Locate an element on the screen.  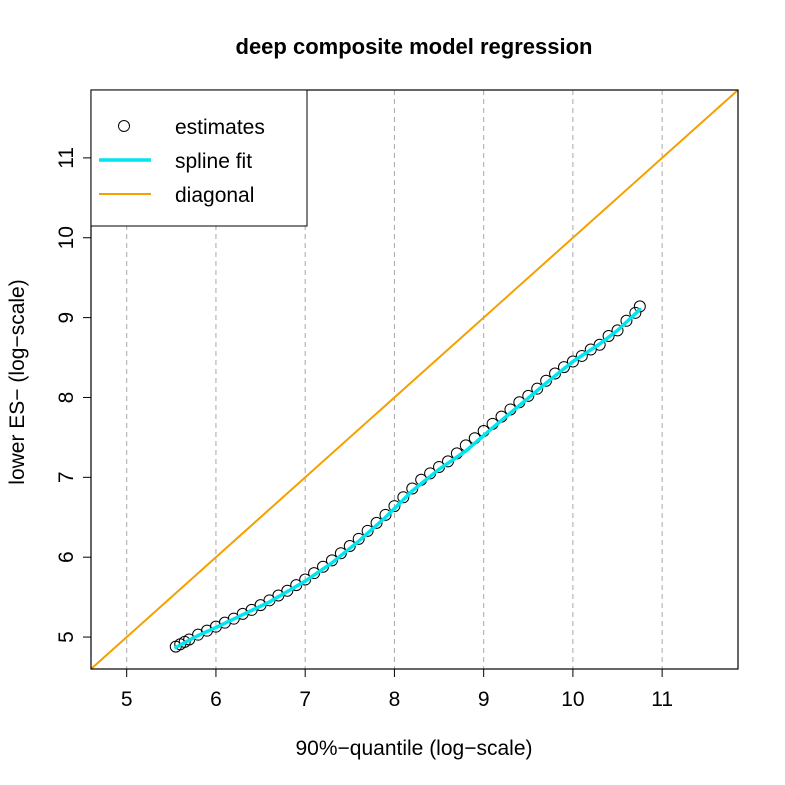
x-axis: 5 6 7 8 9 10 11 is located at coordinates (397, 690).